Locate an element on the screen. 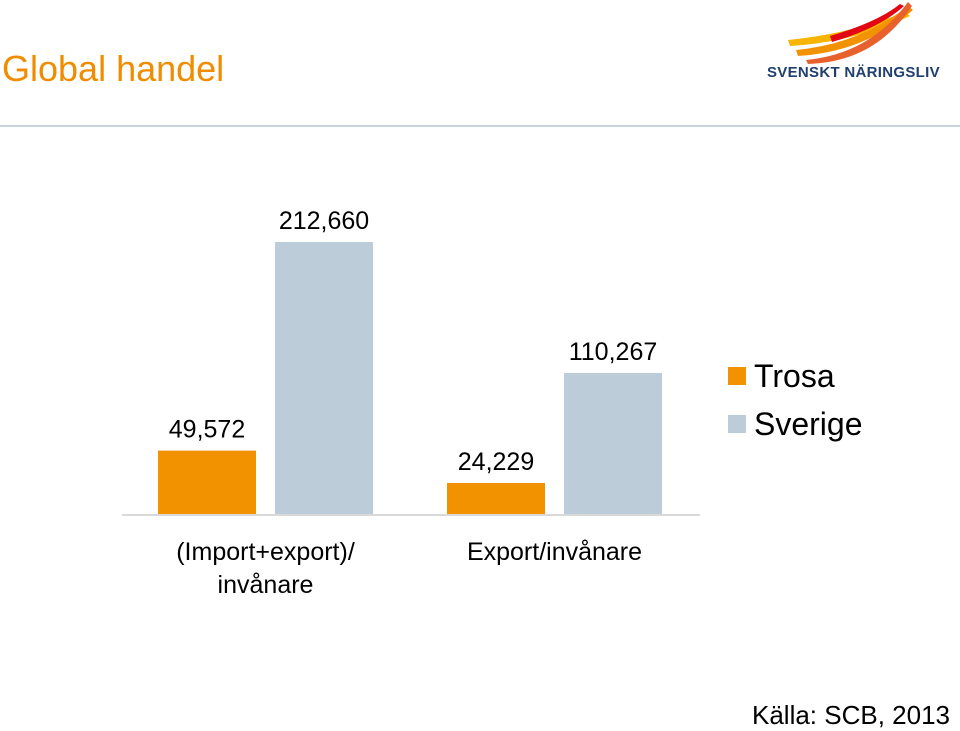 Image resolution: width=960 pixels, height=731 pixels. legend-swatch-sverige is located at coordinates (737, 424).